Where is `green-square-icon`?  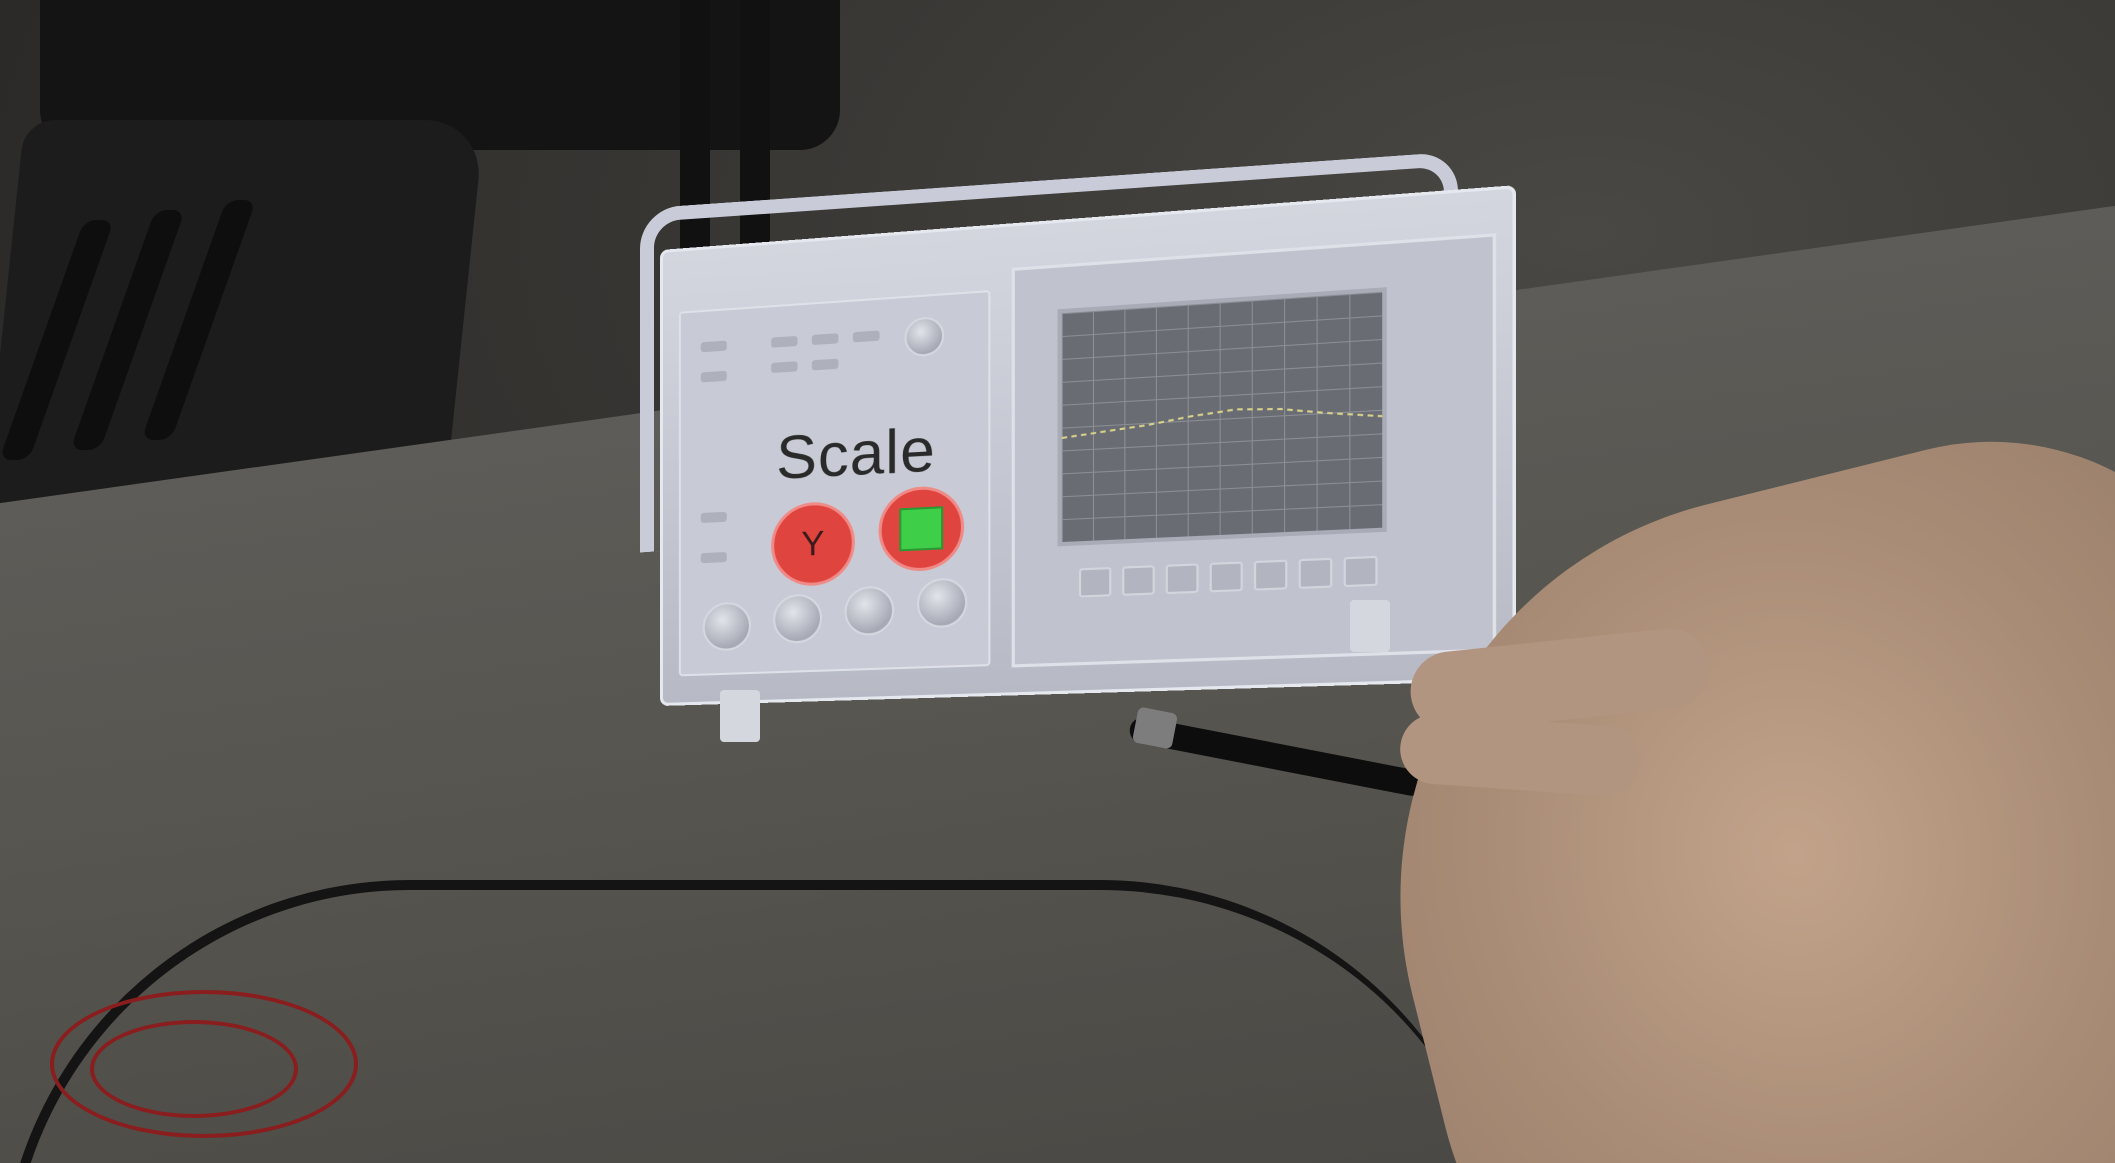 green-square-icon is located at coordinates (921, 528).